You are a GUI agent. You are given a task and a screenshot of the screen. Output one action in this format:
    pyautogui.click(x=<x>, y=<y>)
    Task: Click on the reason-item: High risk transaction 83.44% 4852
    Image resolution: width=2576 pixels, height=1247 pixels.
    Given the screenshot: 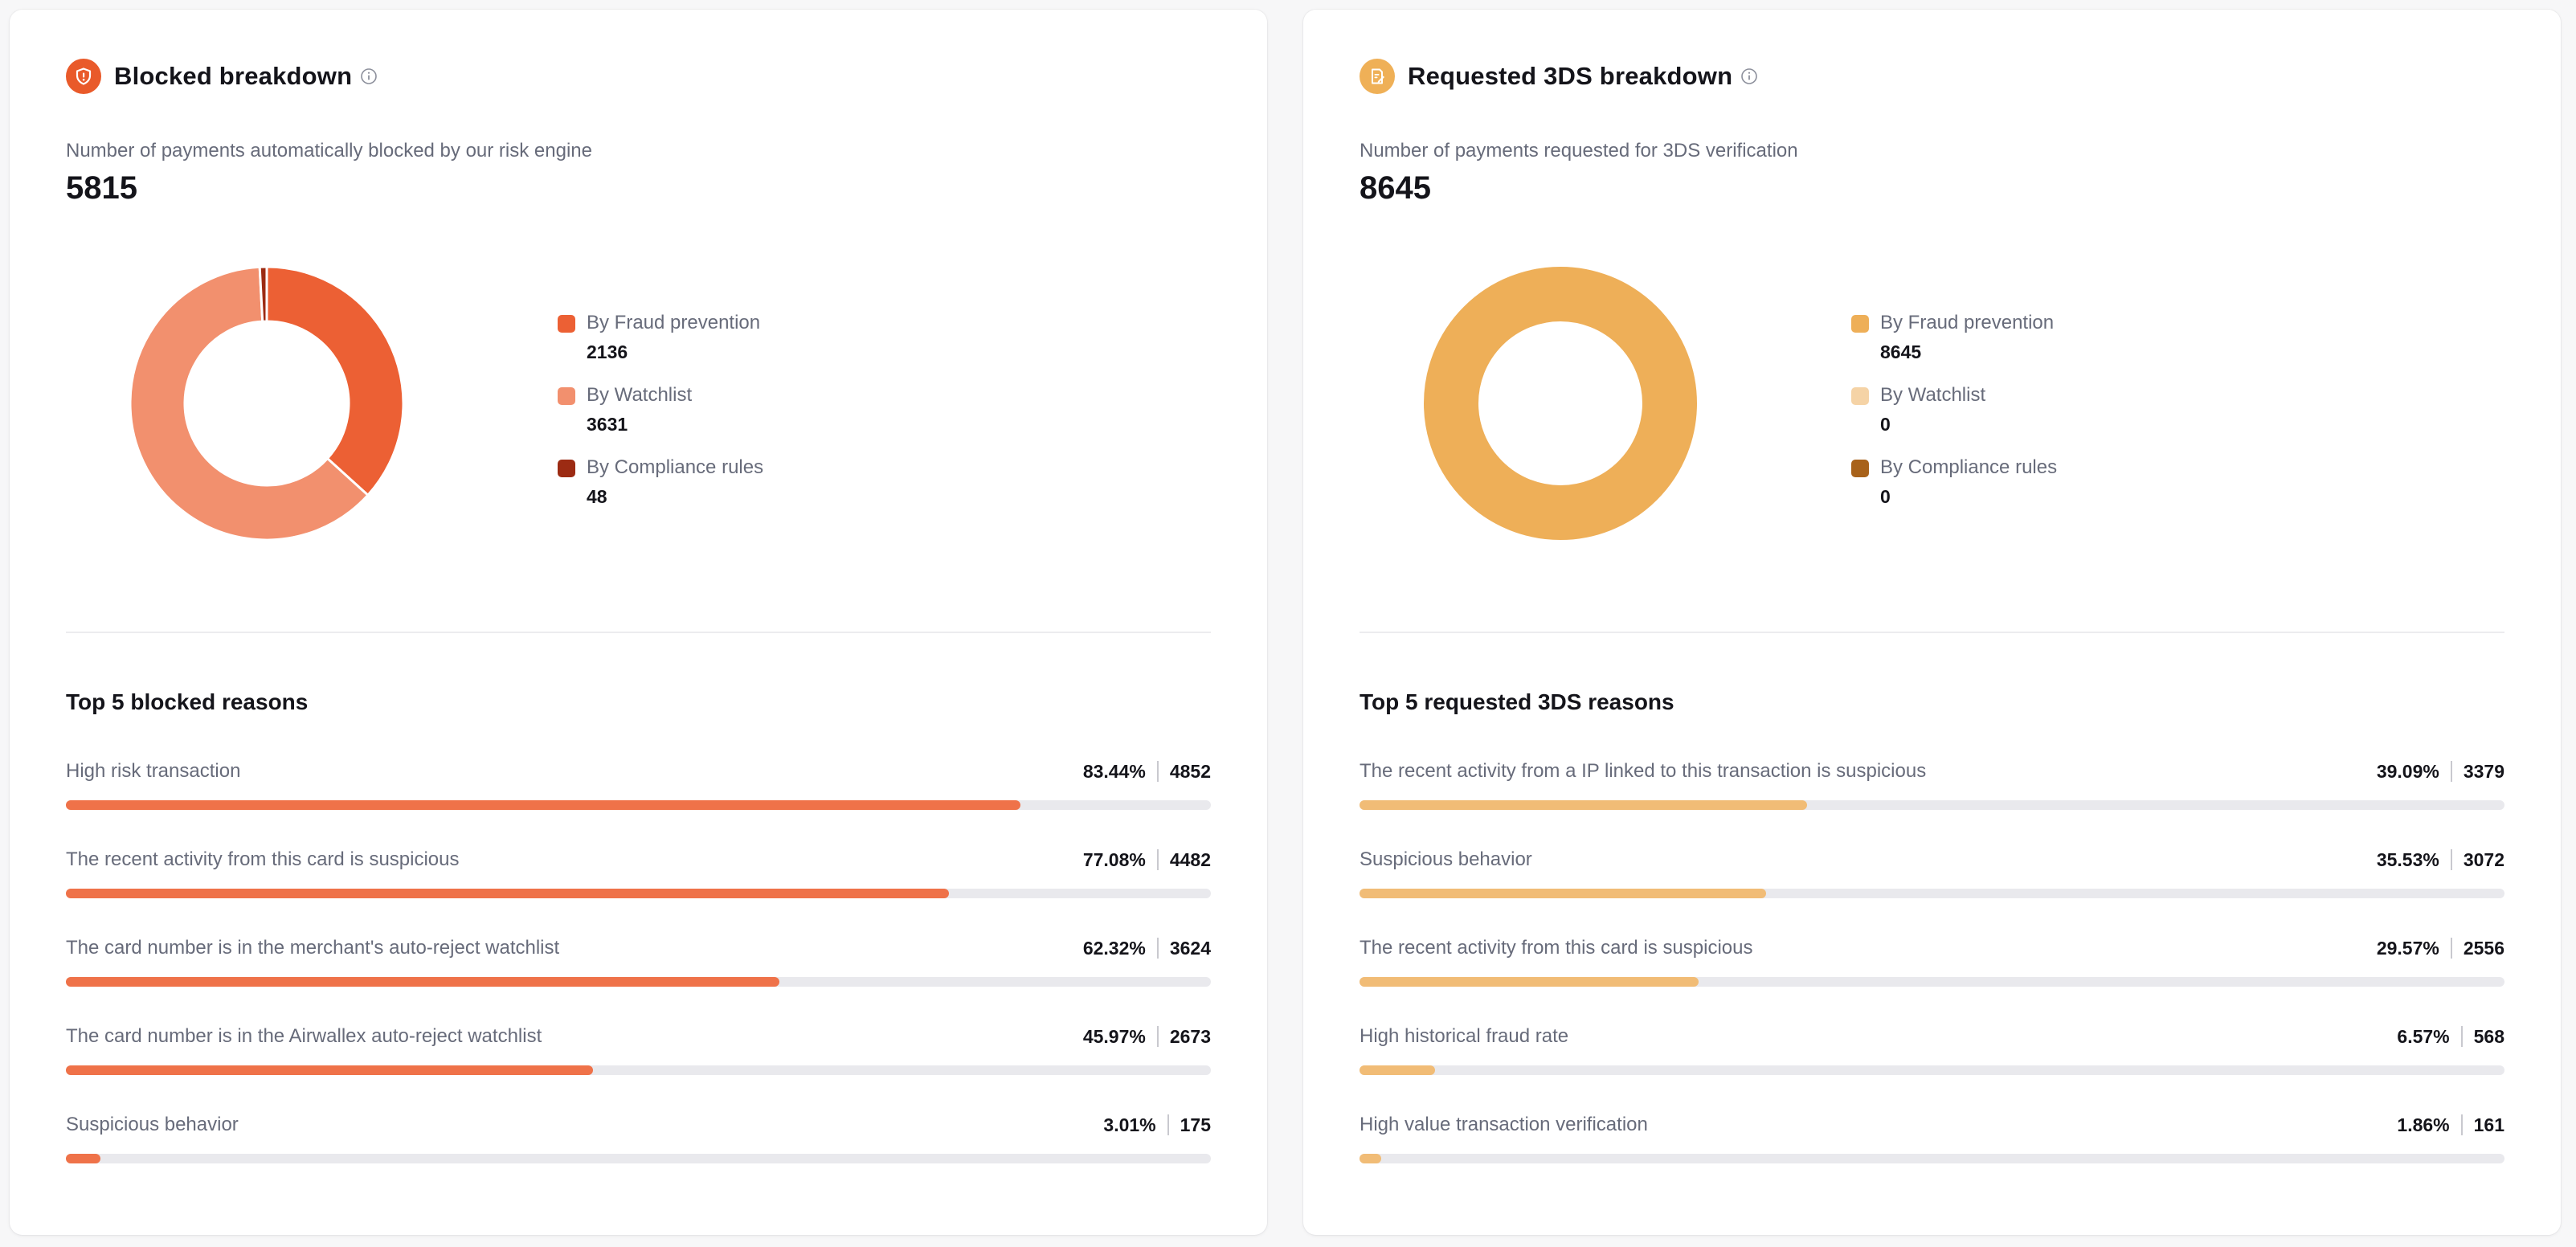 What is the action you would take?
    pyautogui.click(x=638, y=799)
    